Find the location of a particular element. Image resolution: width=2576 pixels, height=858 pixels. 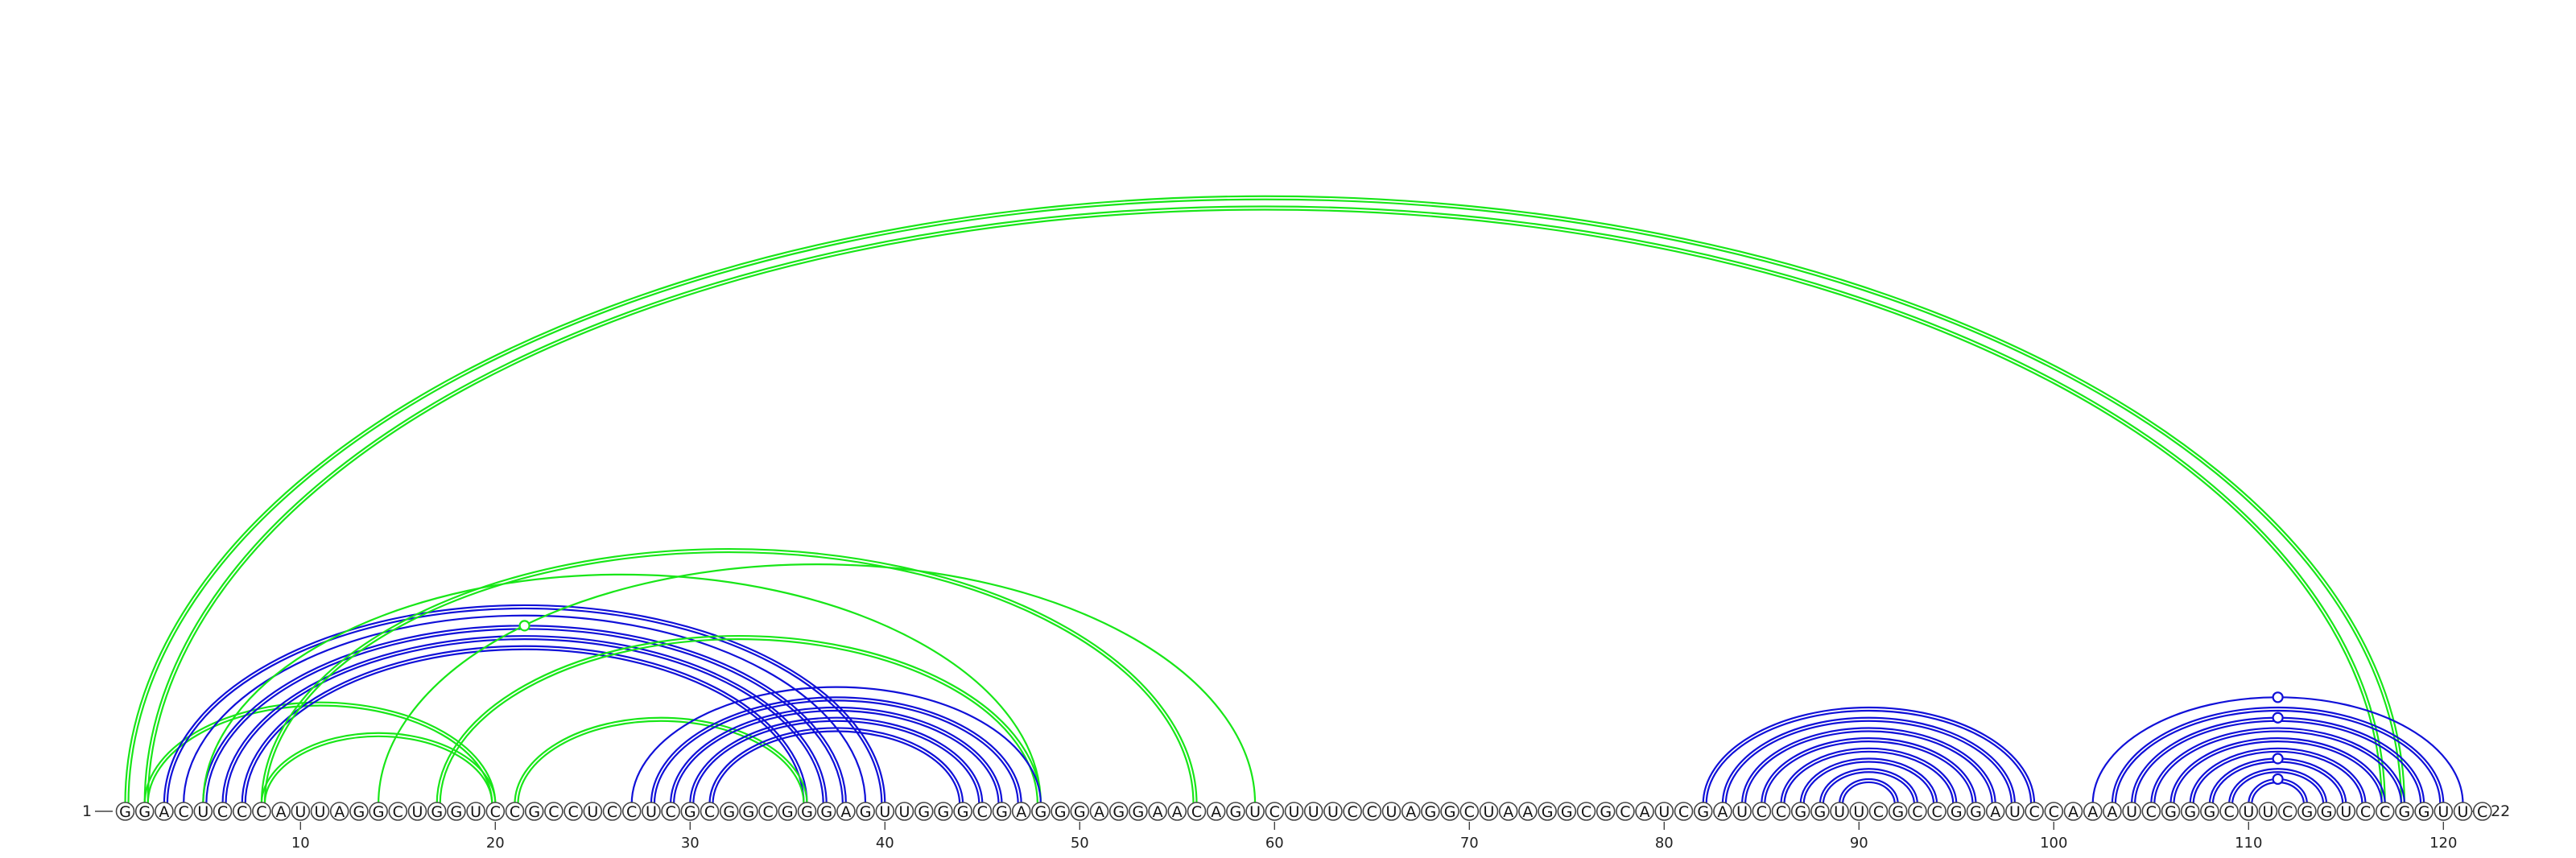

nucleotide-48: G is located at coordinates (1041, 812).